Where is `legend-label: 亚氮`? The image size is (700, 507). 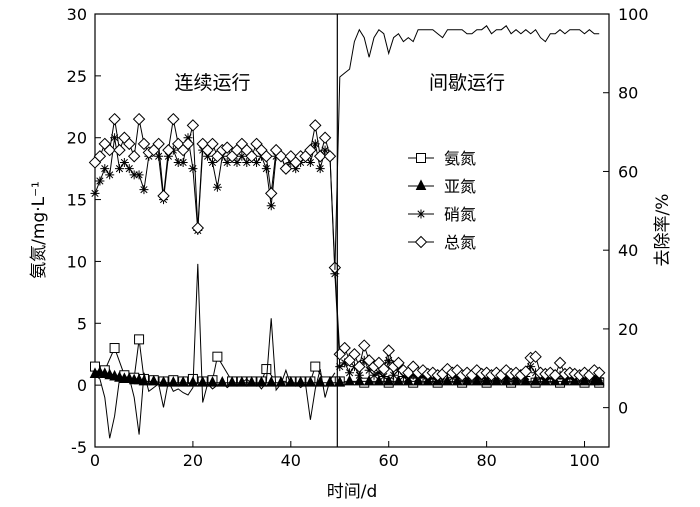 legend-label: 亚氮 is located at coordinates (460, 186).